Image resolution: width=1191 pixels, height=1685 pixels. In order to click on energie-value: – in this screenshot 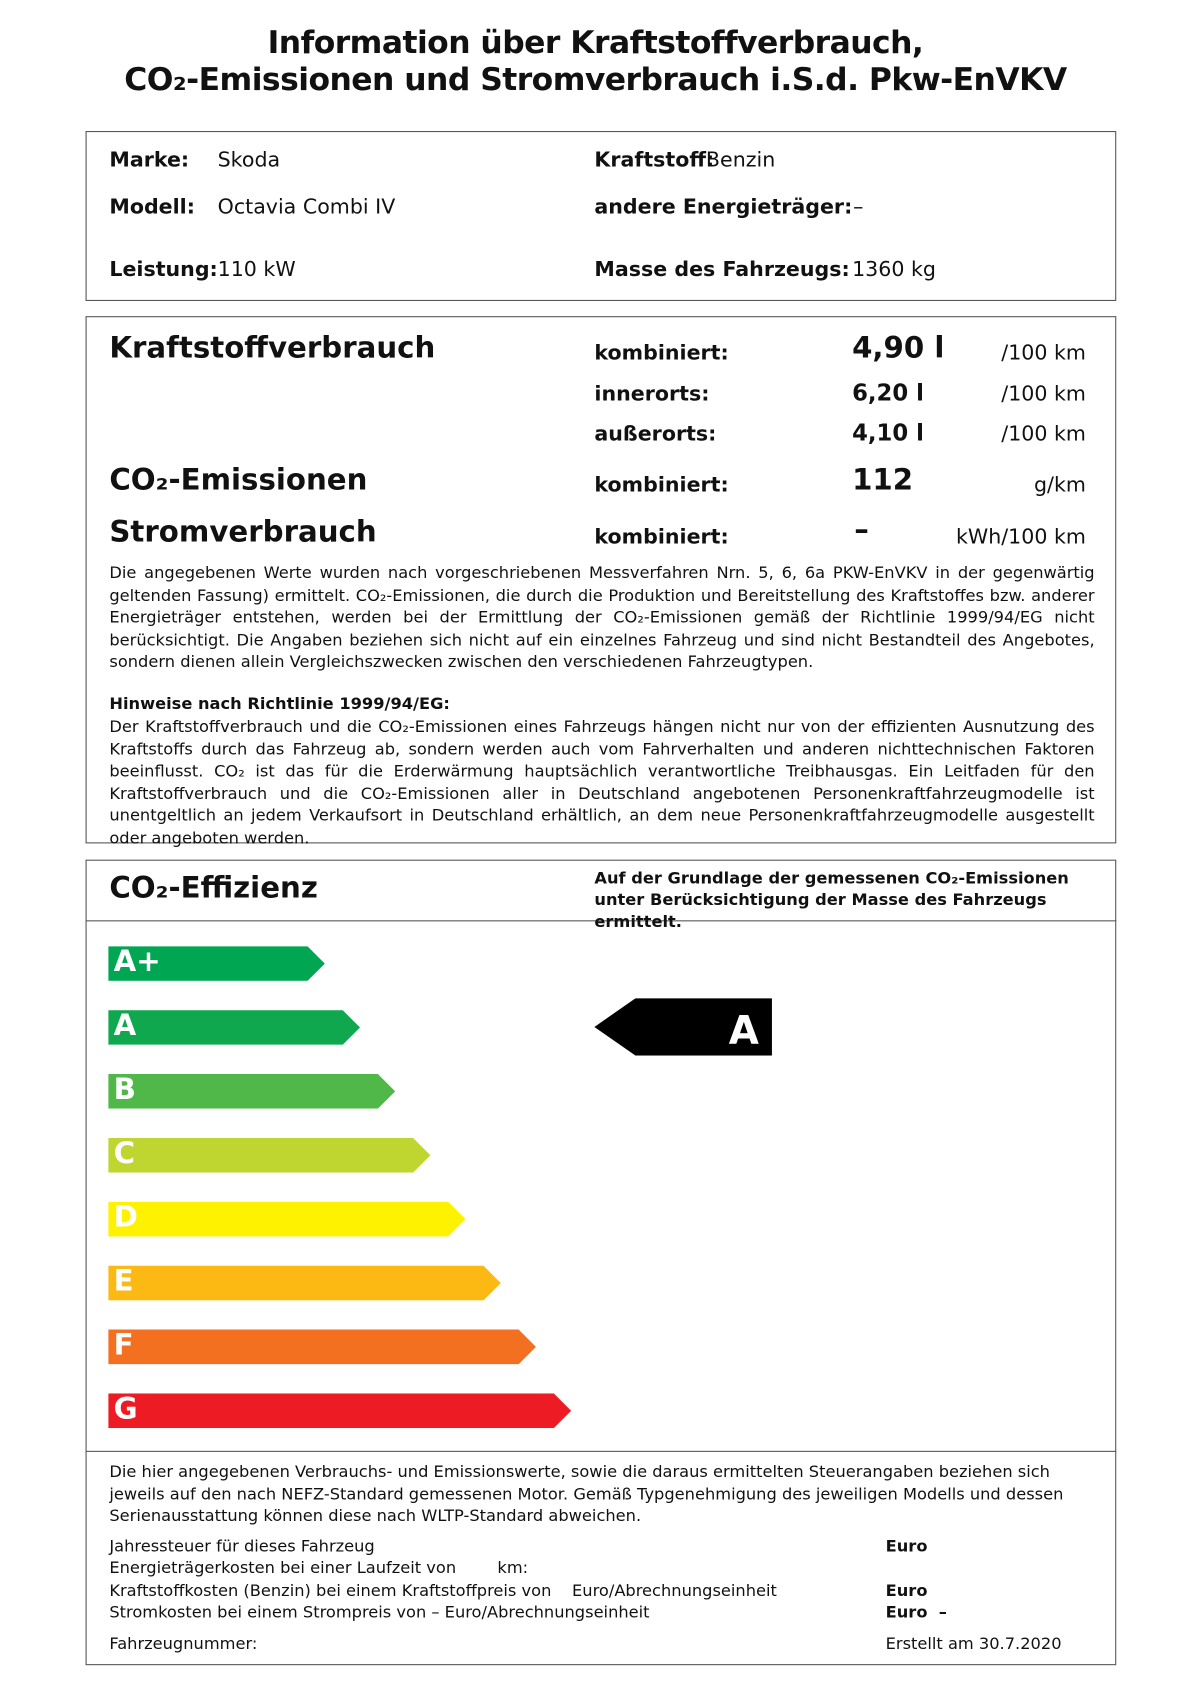, I will do `click(858, 206)`.